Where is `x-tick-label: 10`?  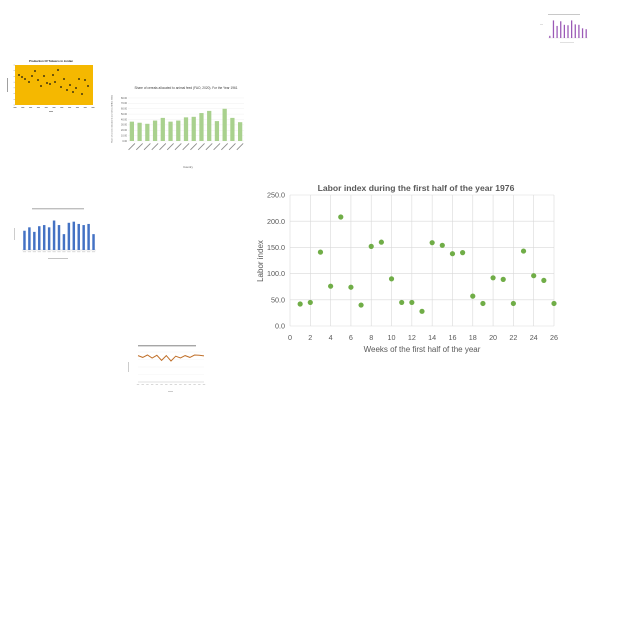
x-tick-label: 10 is located at coordinates (392, 337).